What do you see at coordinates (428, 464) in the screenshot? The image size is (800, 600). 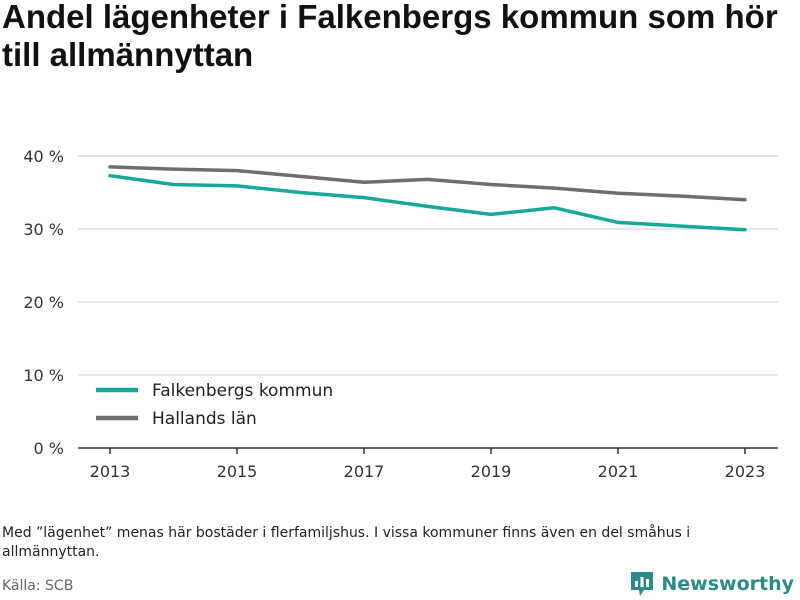 I see `x-axis: 2013 2015 2017 2019 2021 2023` at bounding box center [428, 464].